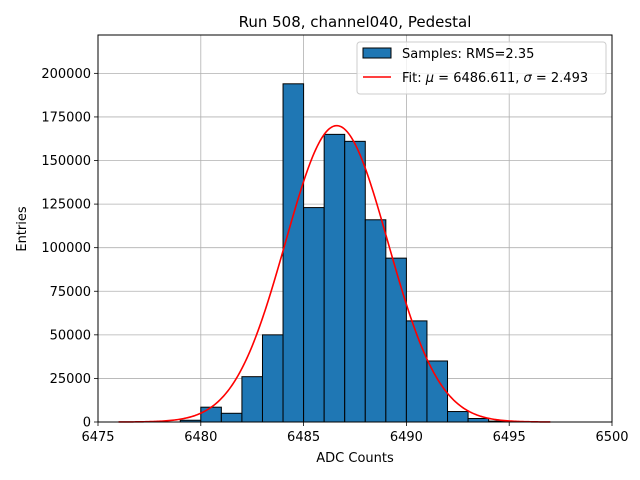 The height and width of the screenshot is (480, 640). I want to click on y-tick-label: 25000, so click(70, 379).